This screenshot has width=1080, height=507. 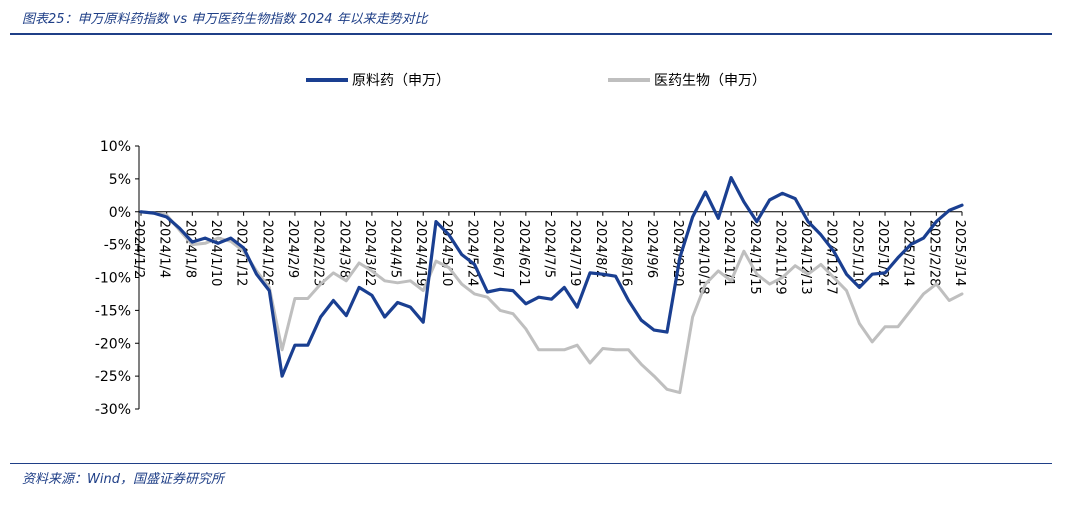 What do you see at coordinates (933, 253) in the screenshot?
I see `x-tick-label: 2025/2/28` at bounding box center [933, 253].